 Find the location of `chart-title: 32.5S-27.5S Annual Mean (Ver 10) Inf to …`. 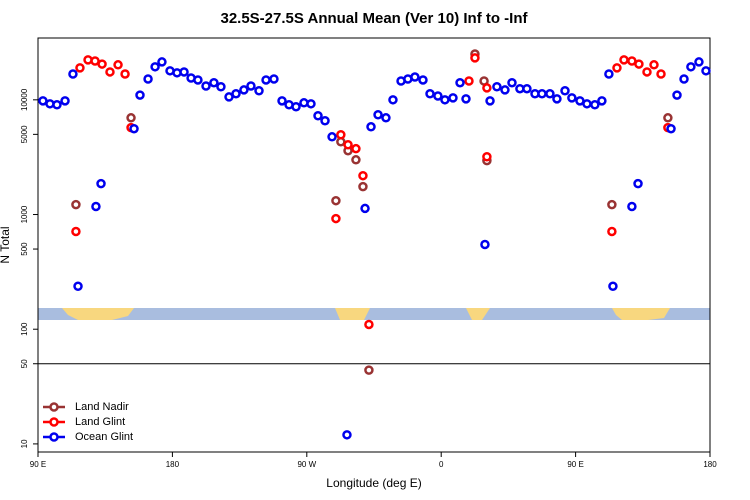

chart-title: 32.5S-27.5S Annual Mean (Ver 10) Inf to … is located at coordinates (374, 18).